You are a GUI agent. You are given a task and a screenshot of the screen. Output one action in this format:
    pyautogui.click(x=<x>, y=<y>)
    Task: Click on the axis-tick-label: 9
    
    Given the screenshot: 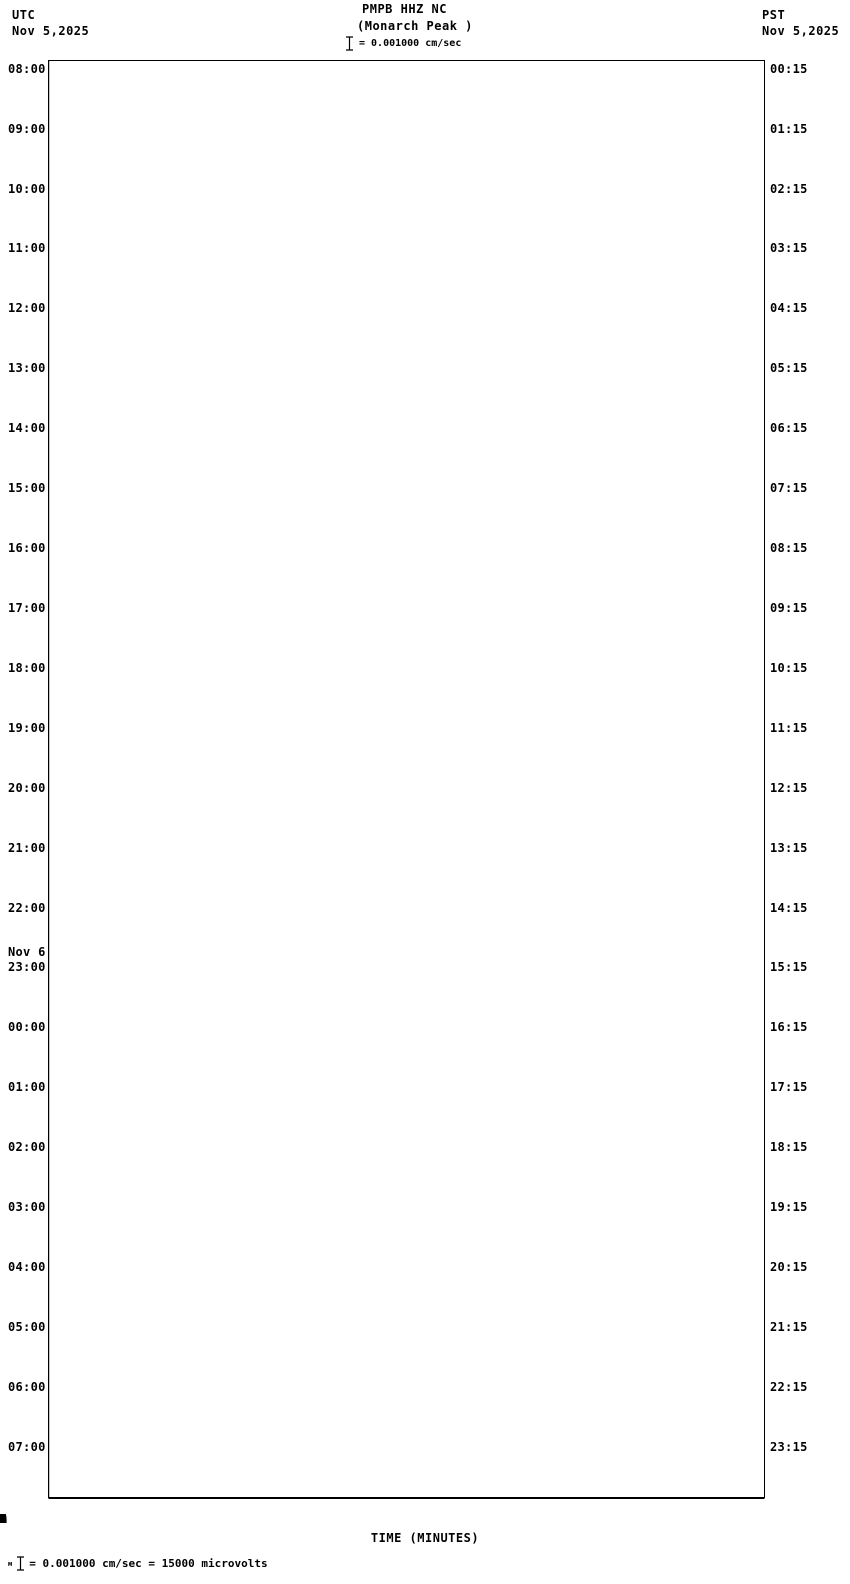 What is the action you would take?
    pyautogui.click(x=2, y=1519)
    